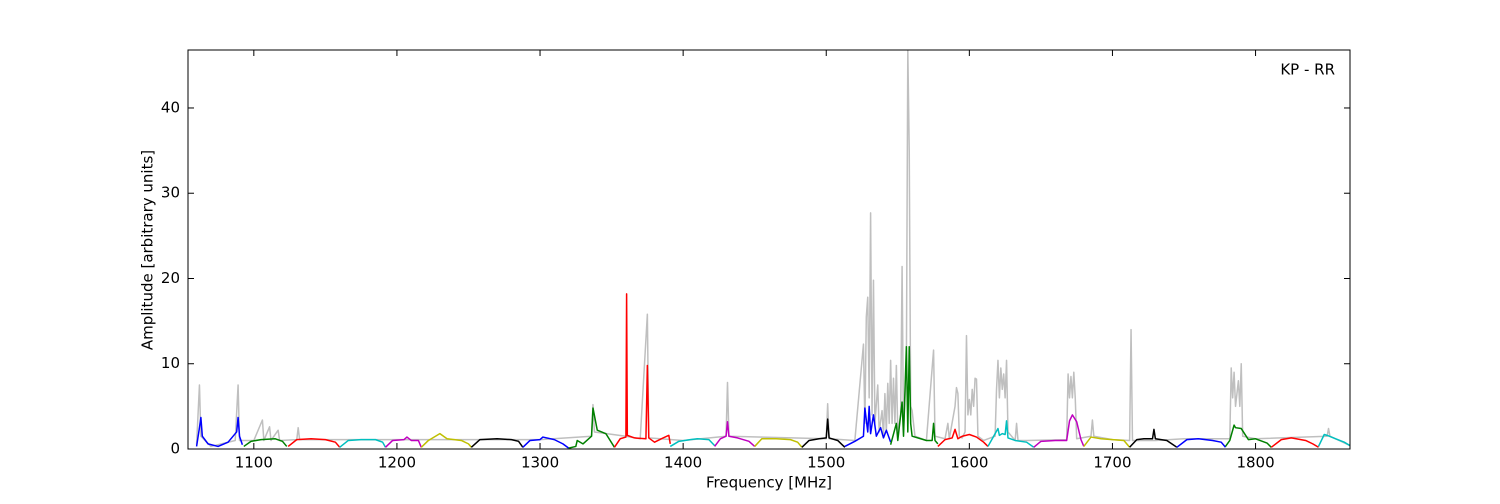  What do you see at coordinates (826, 463) in the screenshot?
I see `x-tick-label: 1500` at bounding box center [826, 463].